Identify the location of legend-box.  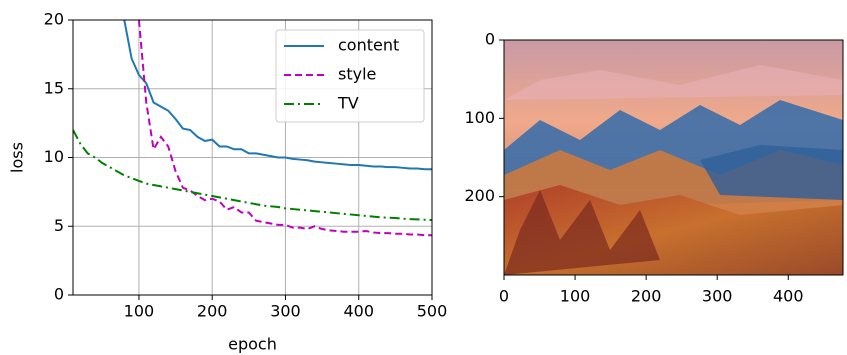
(350, 76).